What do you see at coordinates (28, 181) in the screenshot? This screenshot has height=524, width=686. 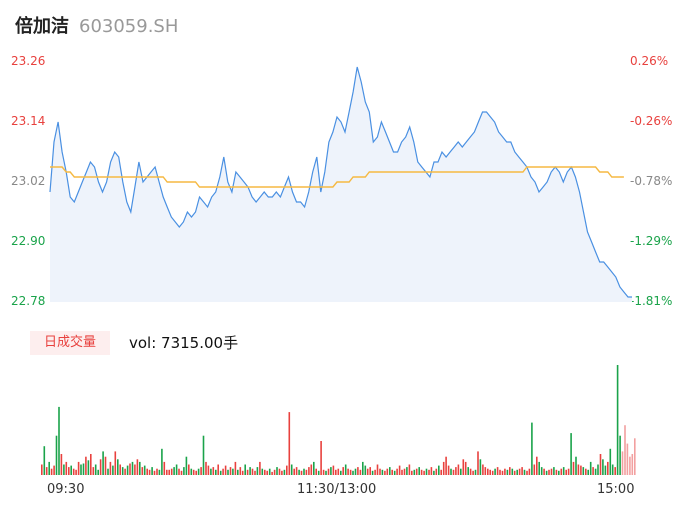 I see `price-tick-label: 23.02` at bounding box center [28, 181].